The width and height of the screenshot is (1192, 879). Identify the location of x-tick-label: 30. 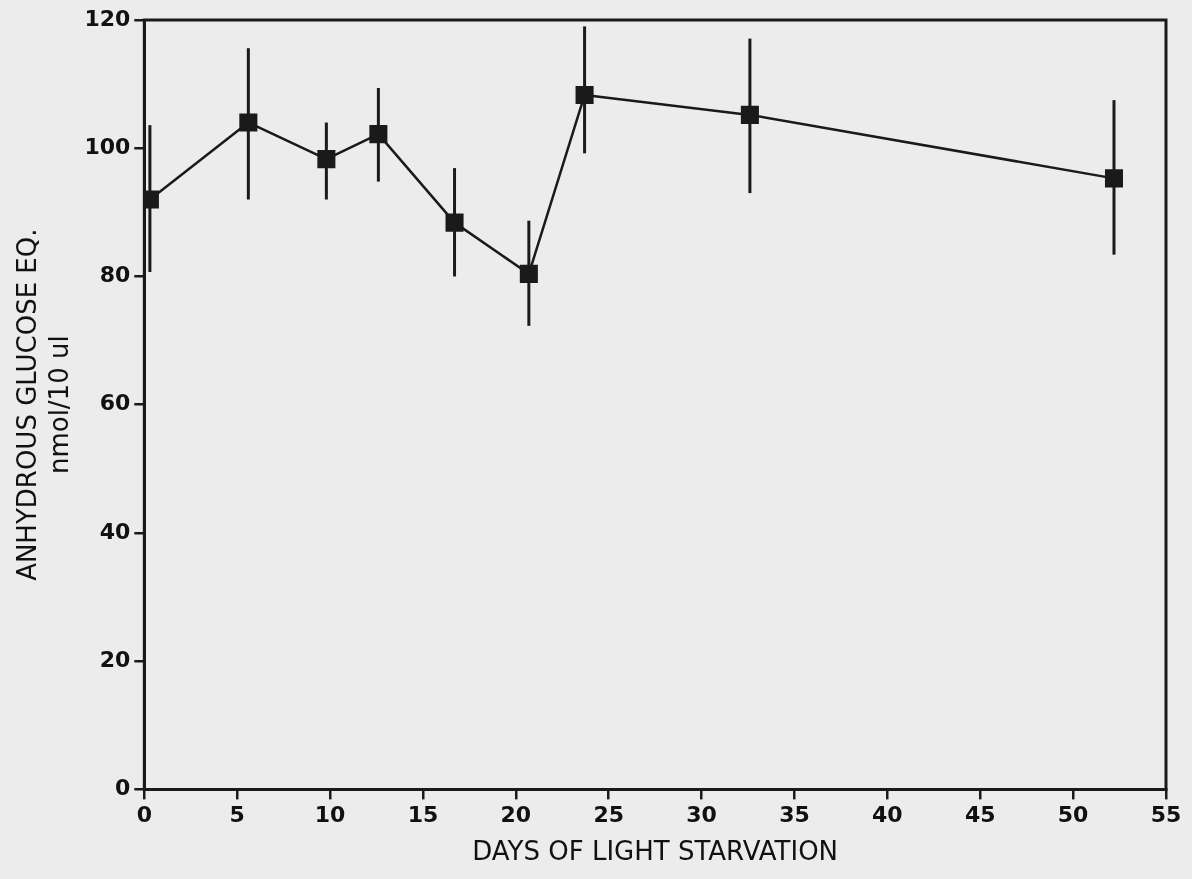
(701, 815).